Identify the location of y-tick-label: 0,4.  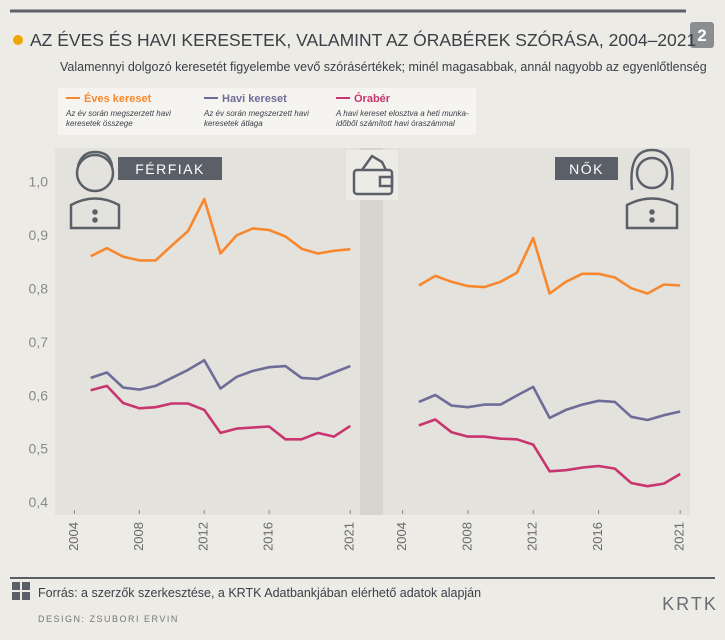
(39, 502).